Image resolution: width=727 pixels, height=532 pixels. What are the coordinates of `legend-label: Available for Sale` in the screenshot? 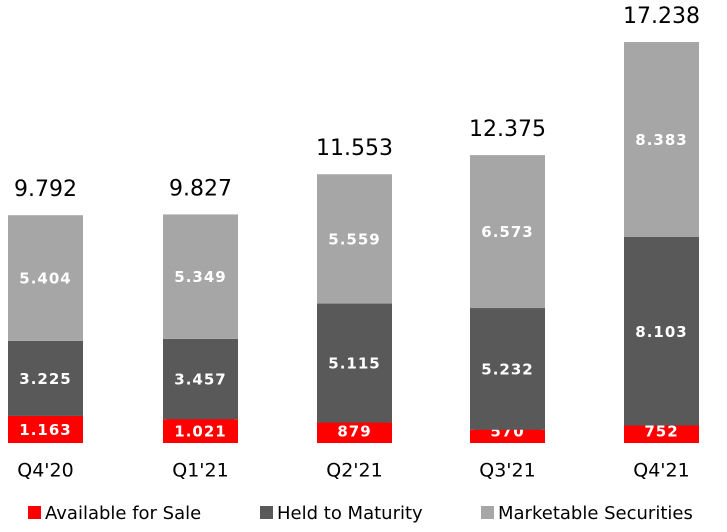 It's located at (123, 513).